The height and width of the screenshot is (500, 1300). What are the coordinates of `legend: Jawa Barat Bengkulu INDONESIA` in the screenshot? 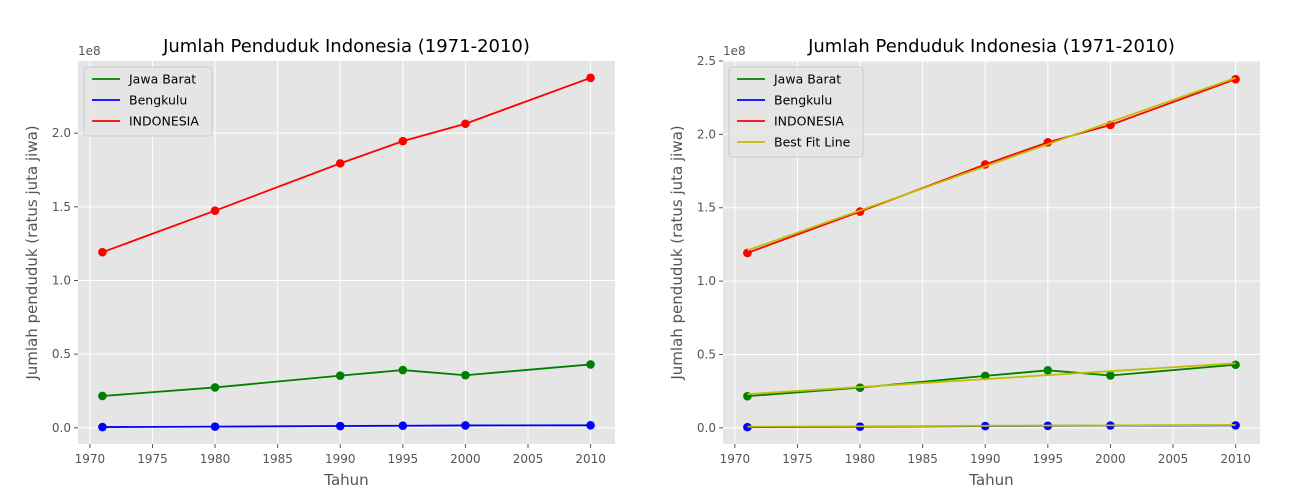 It's located at (148, 101).